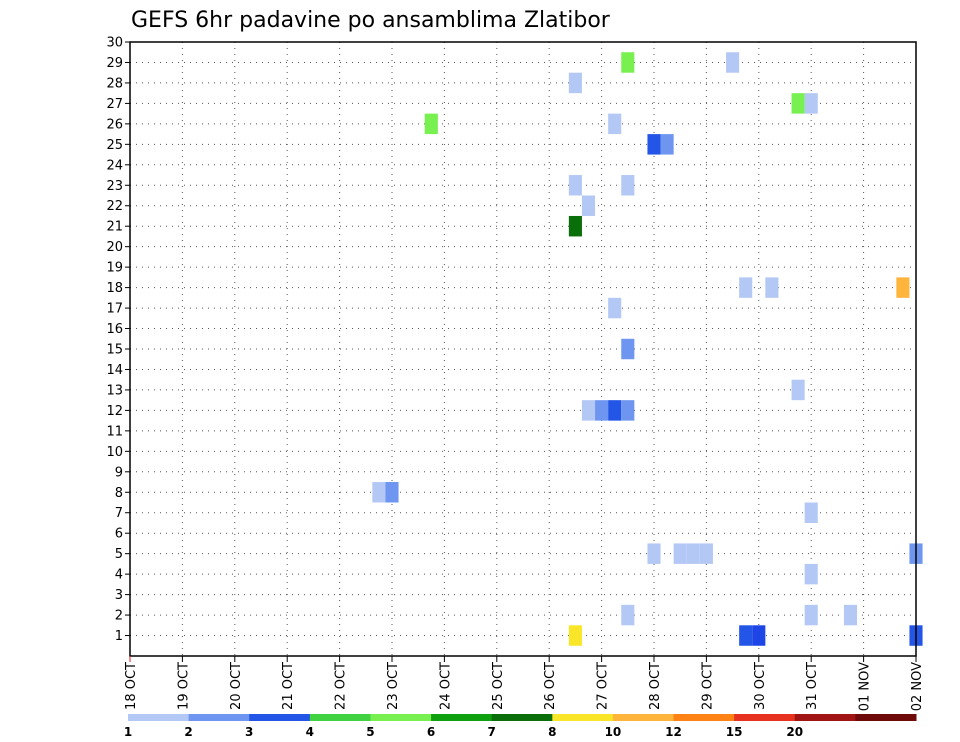 Image resolution: width=960 pixels, height=742 pixels. What do you see at coordinates (707, 686) in the screenshot?
I see `x-tick-label: 29 OCT` at bounding box center [707, 686].